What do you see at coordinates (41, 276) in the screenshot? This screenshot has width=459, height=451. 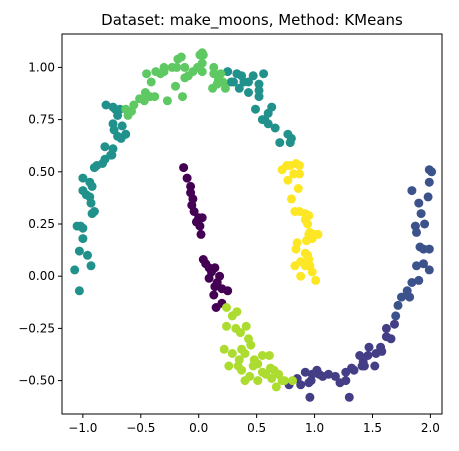 I see `y-tick-label: 0.00` at bounding box center [41, 276].